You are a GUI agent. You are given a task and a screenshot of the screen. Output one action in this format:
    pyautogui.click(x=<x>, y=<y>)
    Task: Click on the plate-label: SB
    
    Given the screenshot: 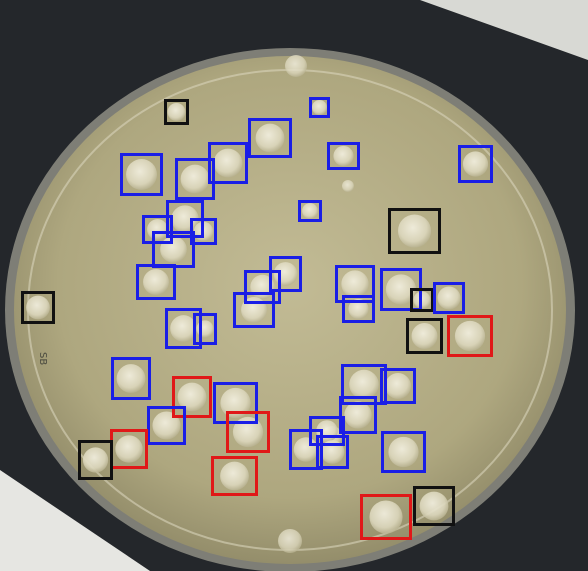 What is the action you would take?
    pyautogui.click(x=42, y=358)
    